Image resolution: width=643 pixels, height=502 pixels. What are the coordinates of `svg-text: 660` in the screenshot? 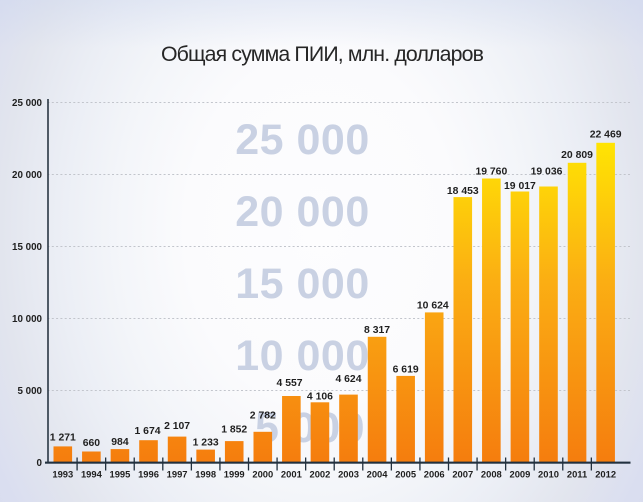 It's located at (92, 443).